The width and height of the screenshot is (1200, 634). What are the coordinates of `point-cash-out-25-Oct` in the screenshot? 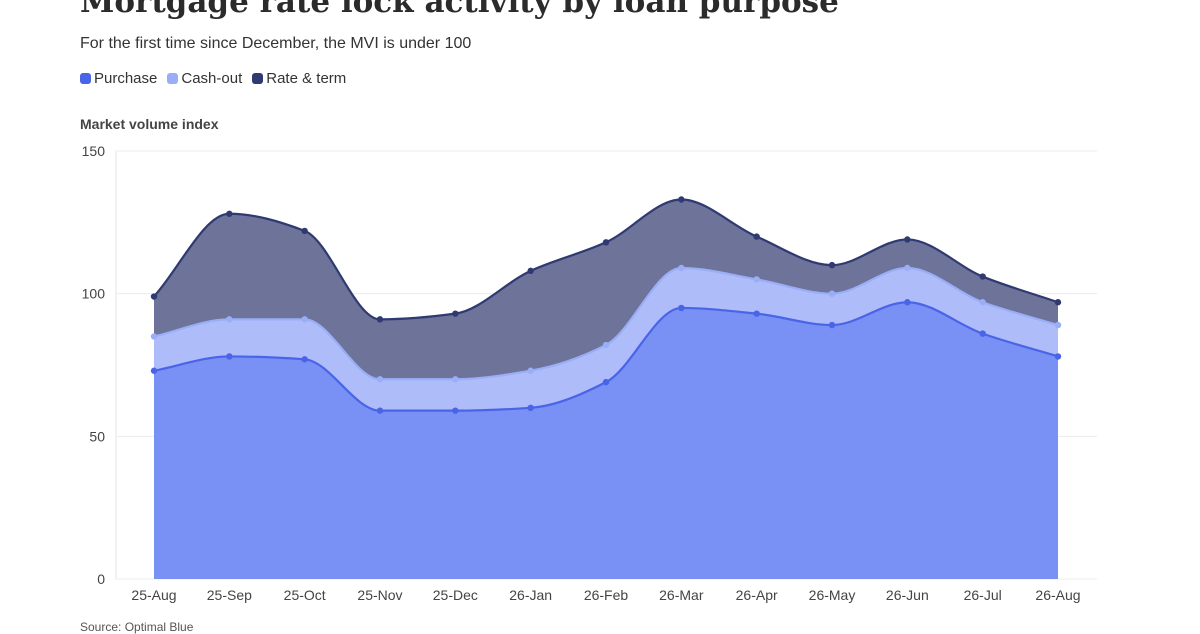 It's located at (304, 319).